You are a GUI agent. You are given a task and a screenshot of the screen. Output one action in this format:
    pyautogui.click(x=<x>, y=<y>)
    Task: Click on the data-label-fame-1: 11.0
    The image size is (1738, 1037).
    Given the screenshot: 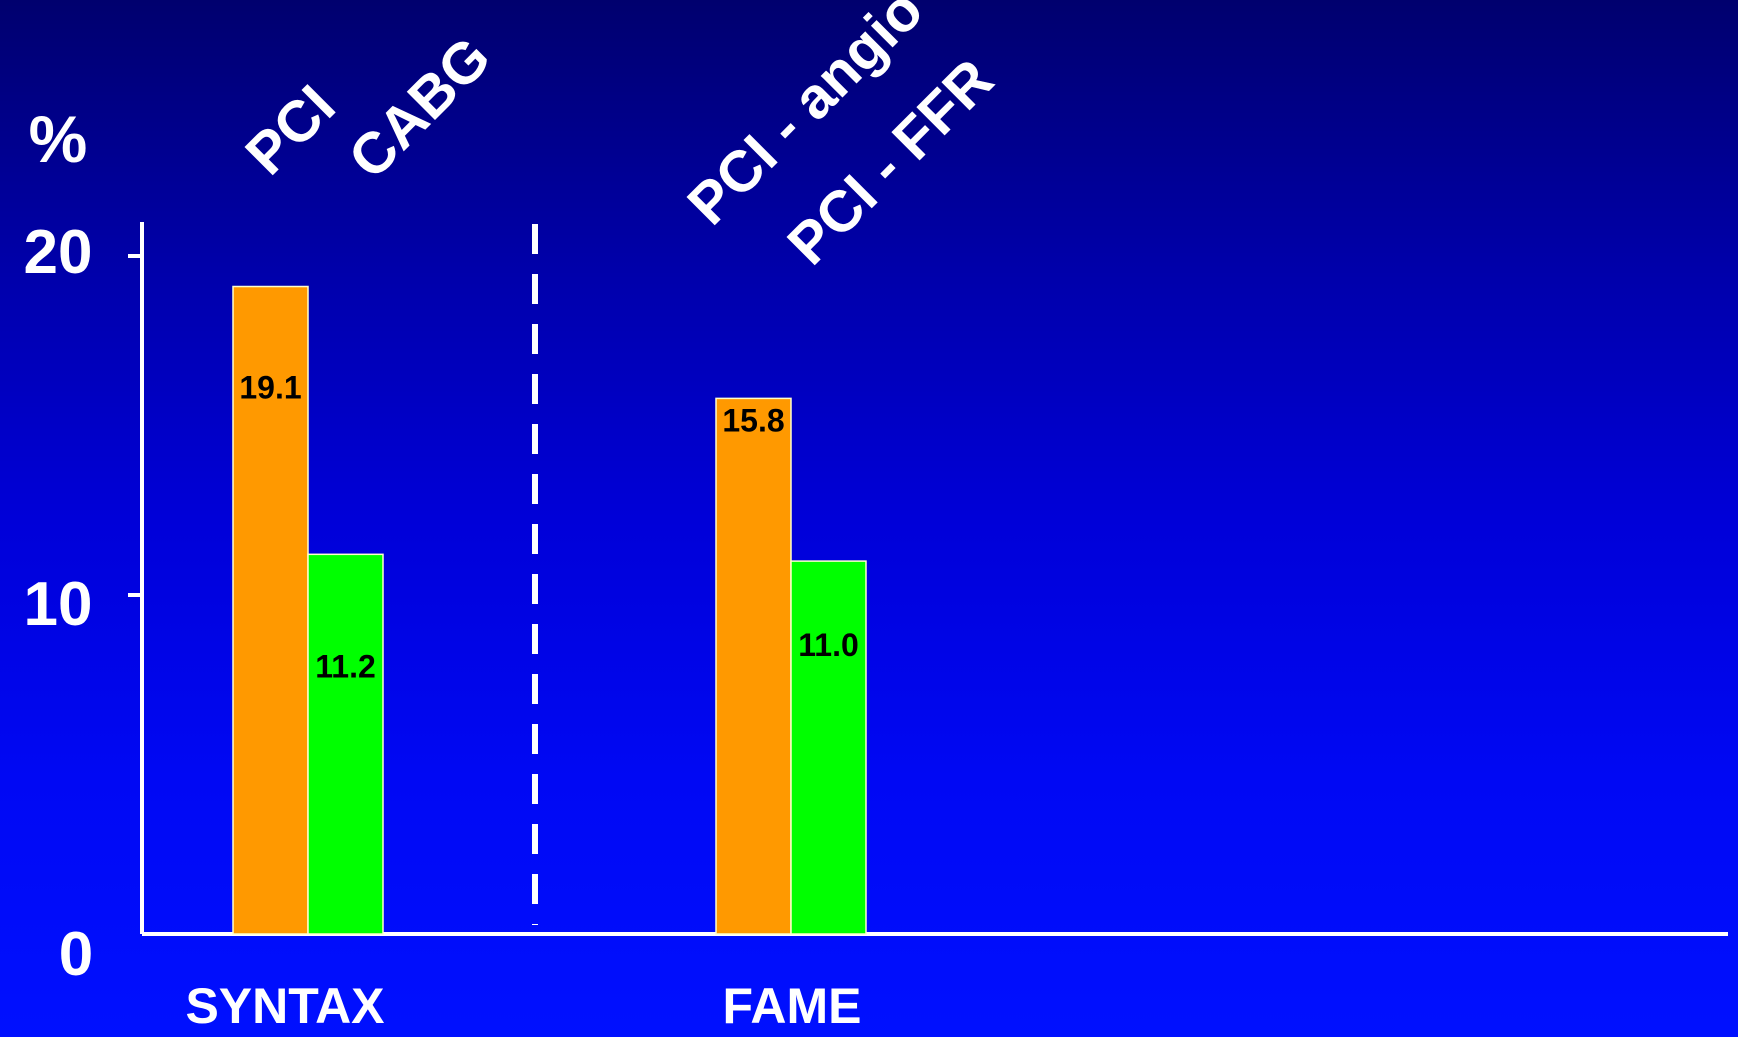 What is the action you would take?
    pyautogui.click(x=828, y=645)
    